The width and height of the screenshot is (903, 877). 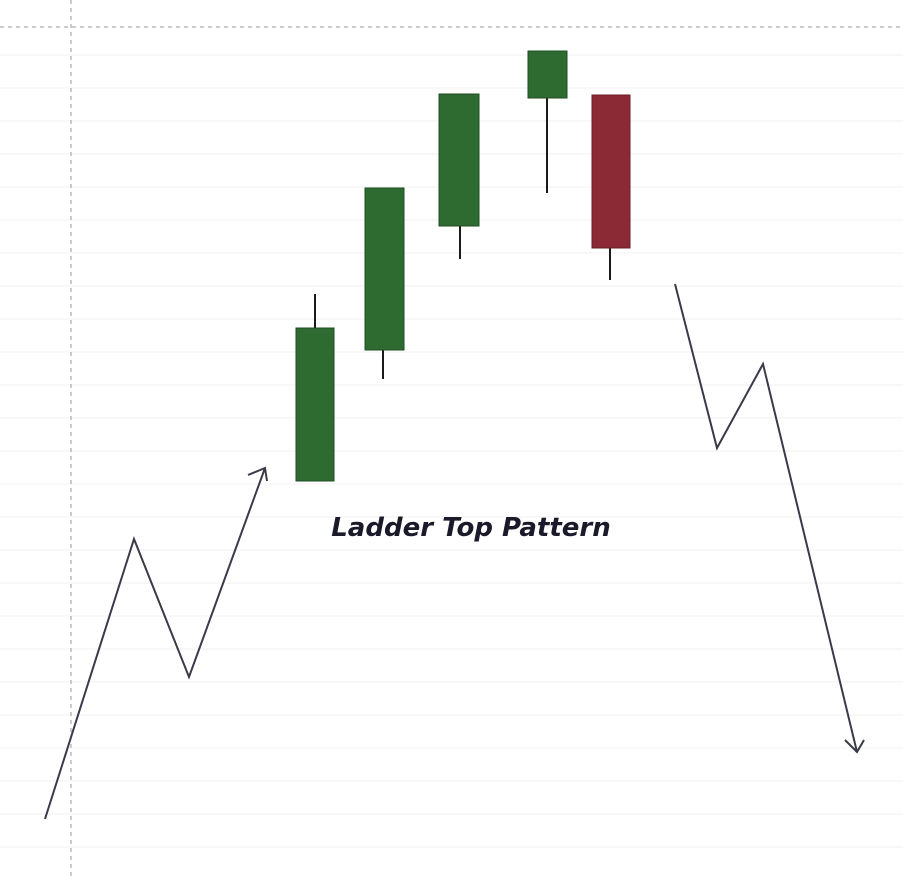 I want to click on uptrend-arrowhead, so click(x=257, y=474).